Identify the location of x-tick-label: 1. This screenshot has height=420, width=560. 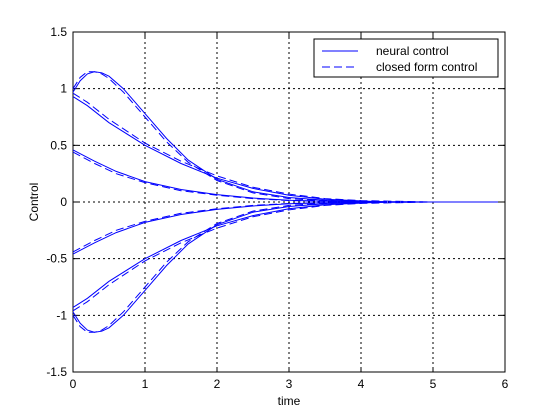
(145, 384).